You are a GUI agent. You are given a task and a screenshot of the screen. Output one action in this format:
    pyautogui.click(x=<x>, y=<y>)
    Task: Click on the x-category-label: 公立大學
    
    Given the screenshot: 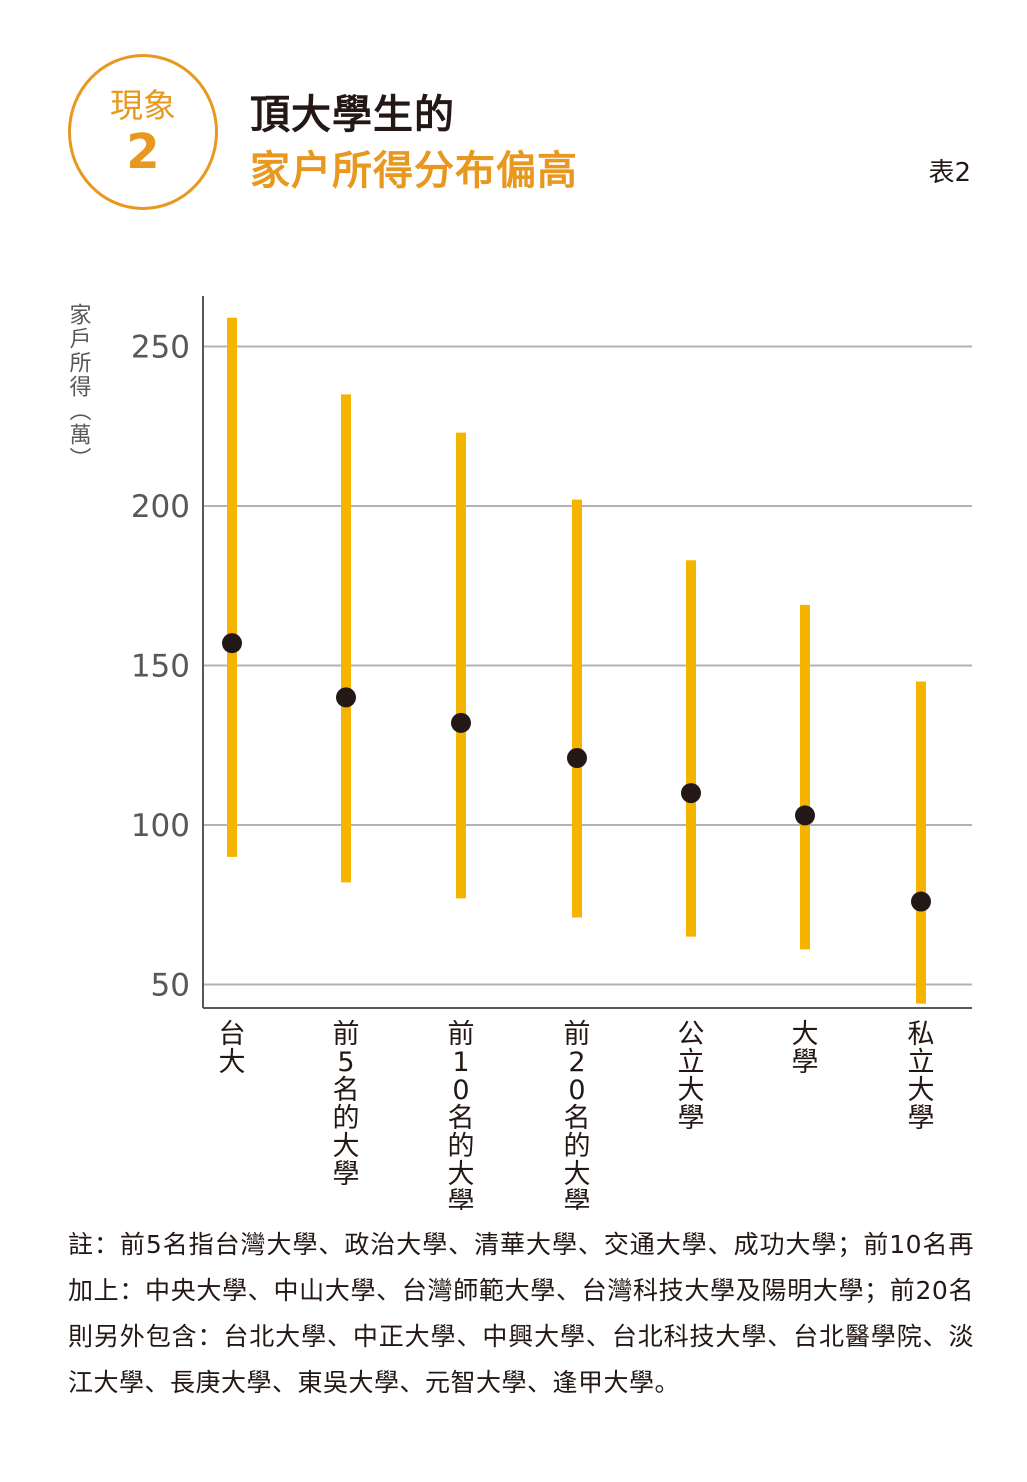 What is the action you would take?
    pyautogui.click(x=691, y=1076)
    